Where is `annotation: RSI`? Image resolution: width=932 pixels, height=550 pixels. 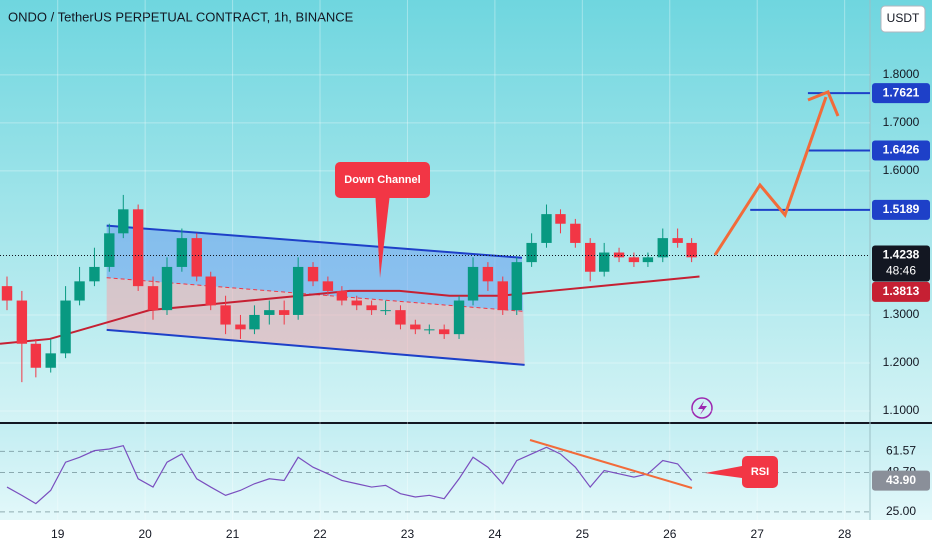
annotation: RSI is located at coordinates (760, 472).